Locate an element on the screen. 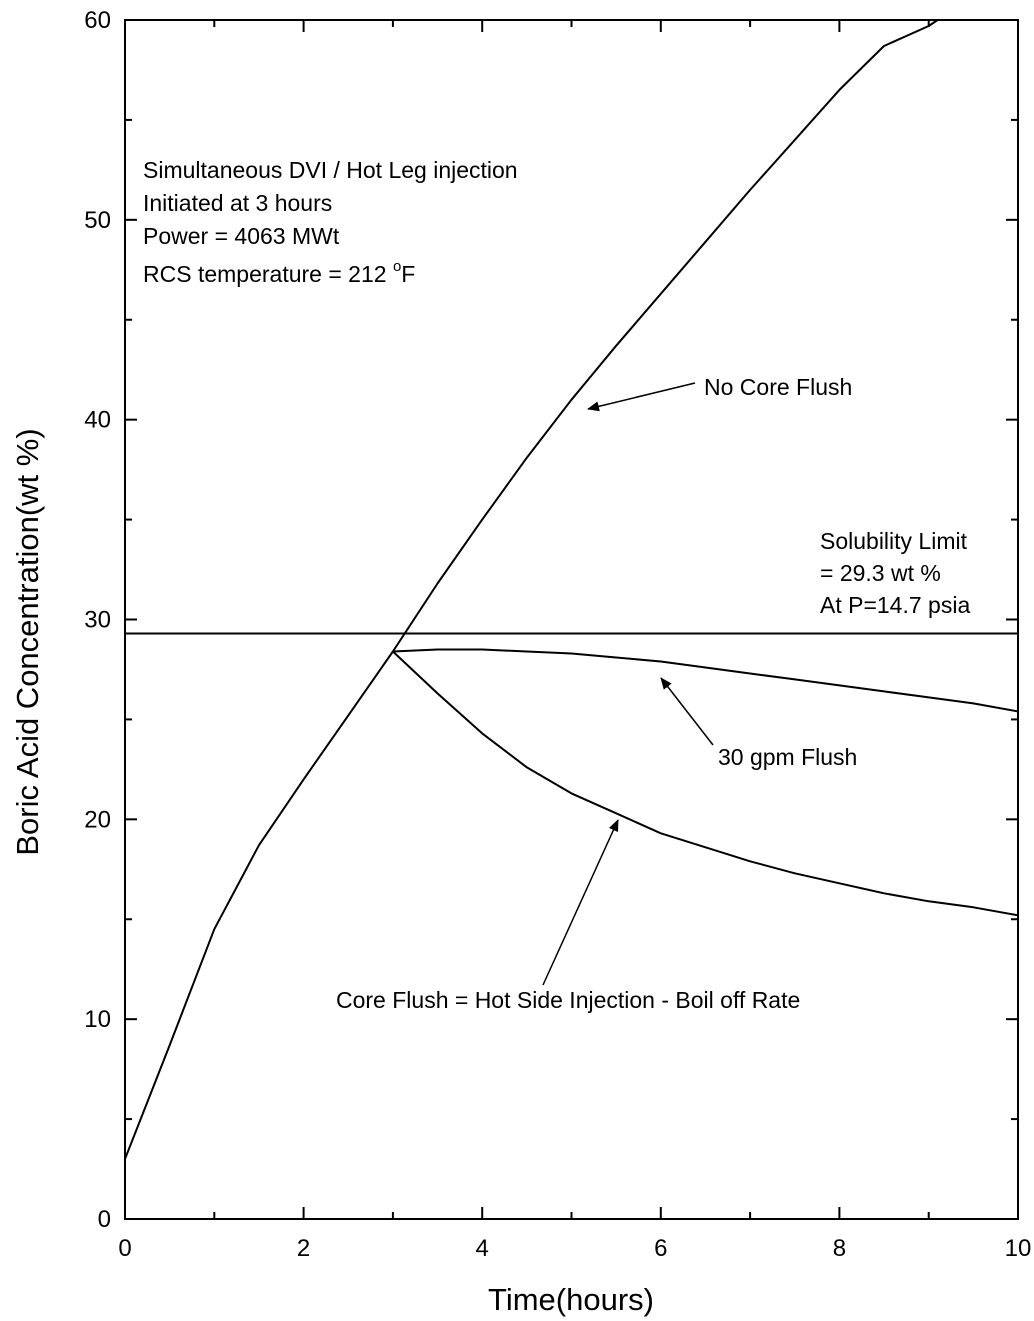  x-tick-label: 4 is located at coordinates (482, 1248).